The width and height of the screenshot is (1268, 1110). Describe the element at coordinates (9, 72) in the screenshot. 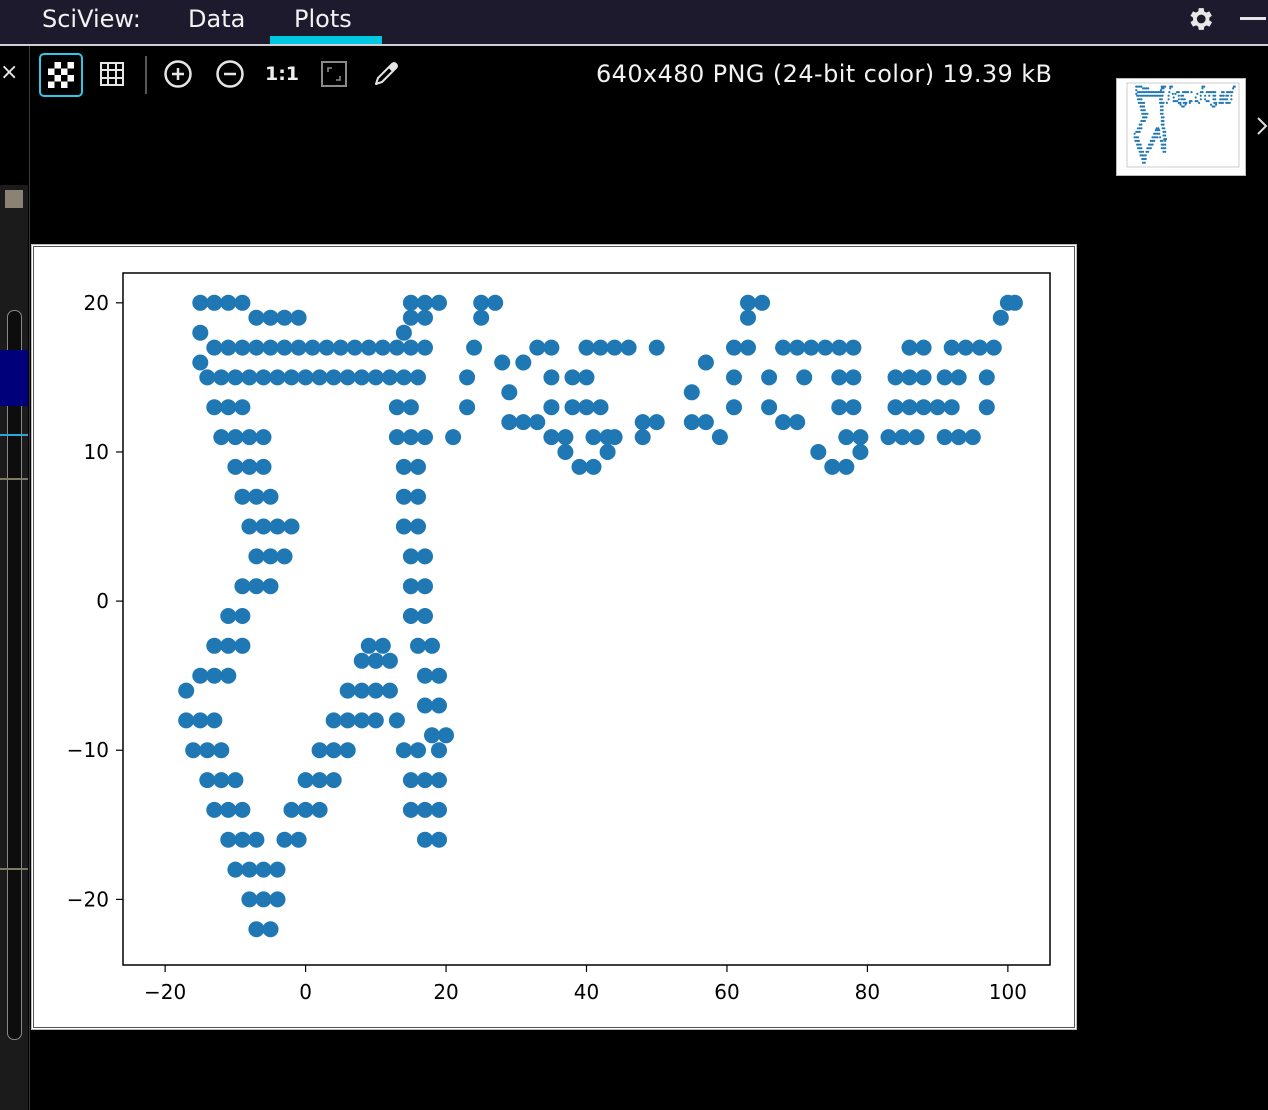

I see `close-icon: ×` at that location.